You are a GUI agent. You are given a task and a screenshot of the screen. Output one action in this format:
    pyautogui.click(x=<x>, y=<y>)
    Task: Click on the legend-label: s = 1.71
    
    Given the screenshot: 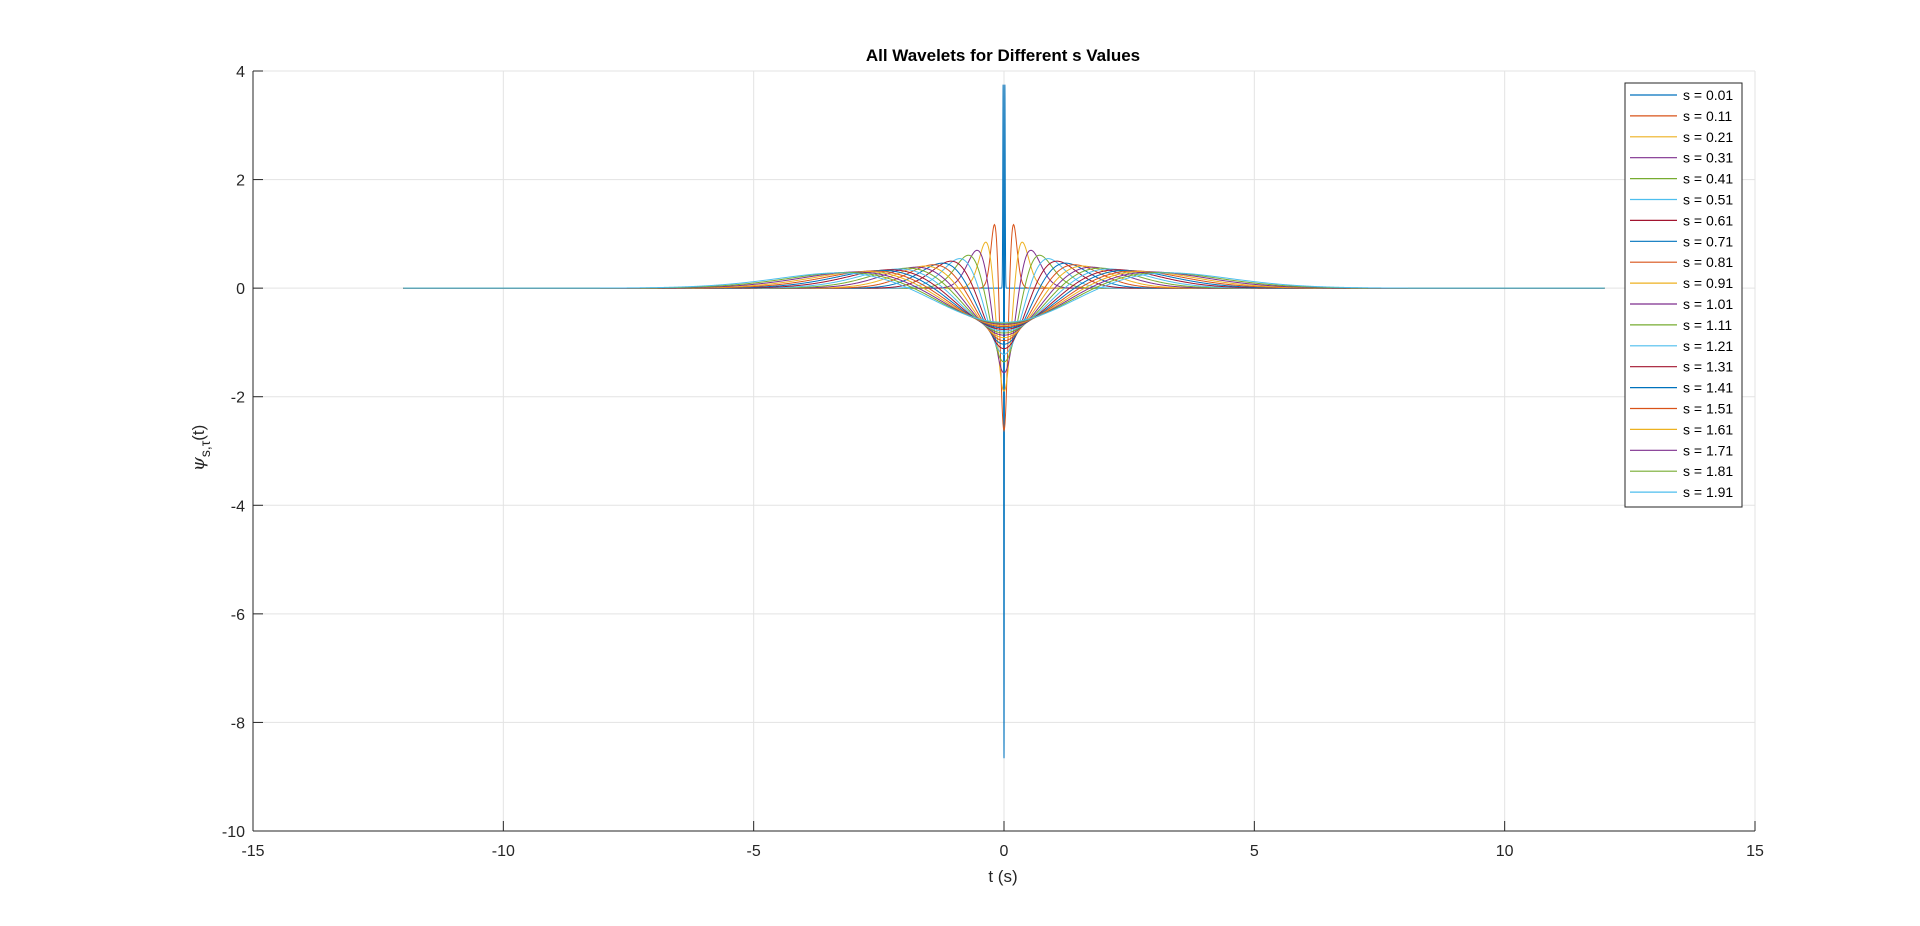 What is the action you would take?
    pyautogui.click(x=1708, y=450)
    